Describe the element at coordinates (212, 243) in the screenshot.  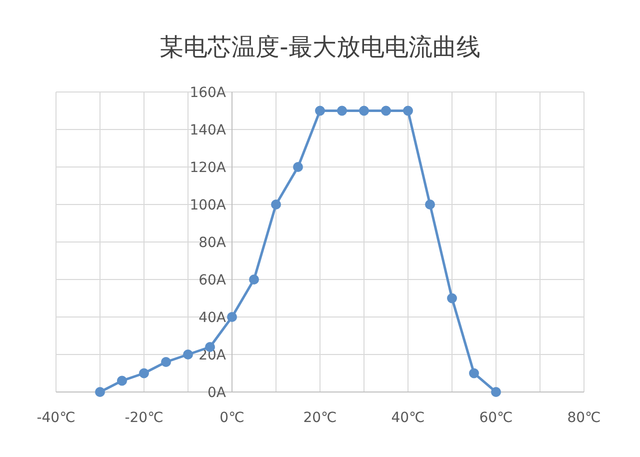
I see `y-tick-label: 80A` at that location.